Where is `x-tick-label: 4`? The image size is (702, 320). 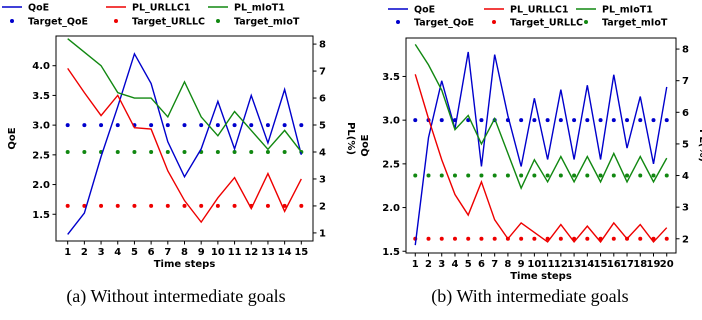 x-tick-label: 4 is located at coordinates (117, 252).